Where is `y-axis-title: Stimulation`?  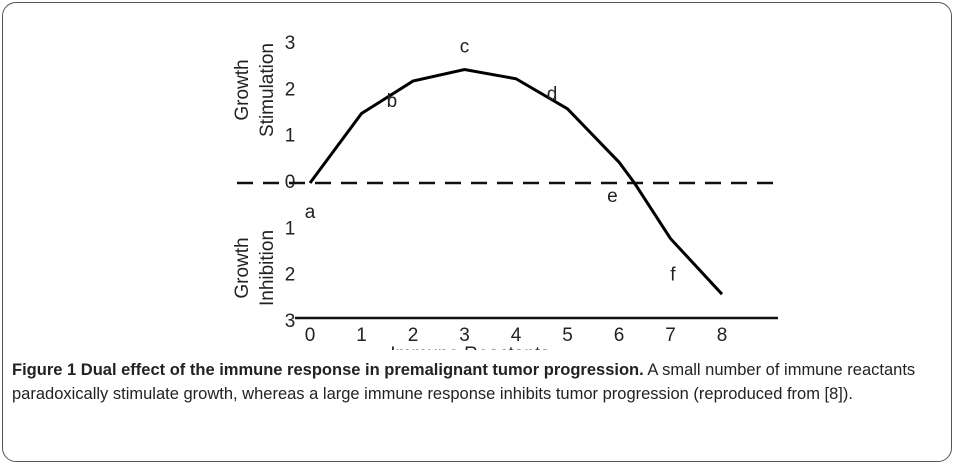 y-axis-title: Stimulation is located at coordinates (267, 90).